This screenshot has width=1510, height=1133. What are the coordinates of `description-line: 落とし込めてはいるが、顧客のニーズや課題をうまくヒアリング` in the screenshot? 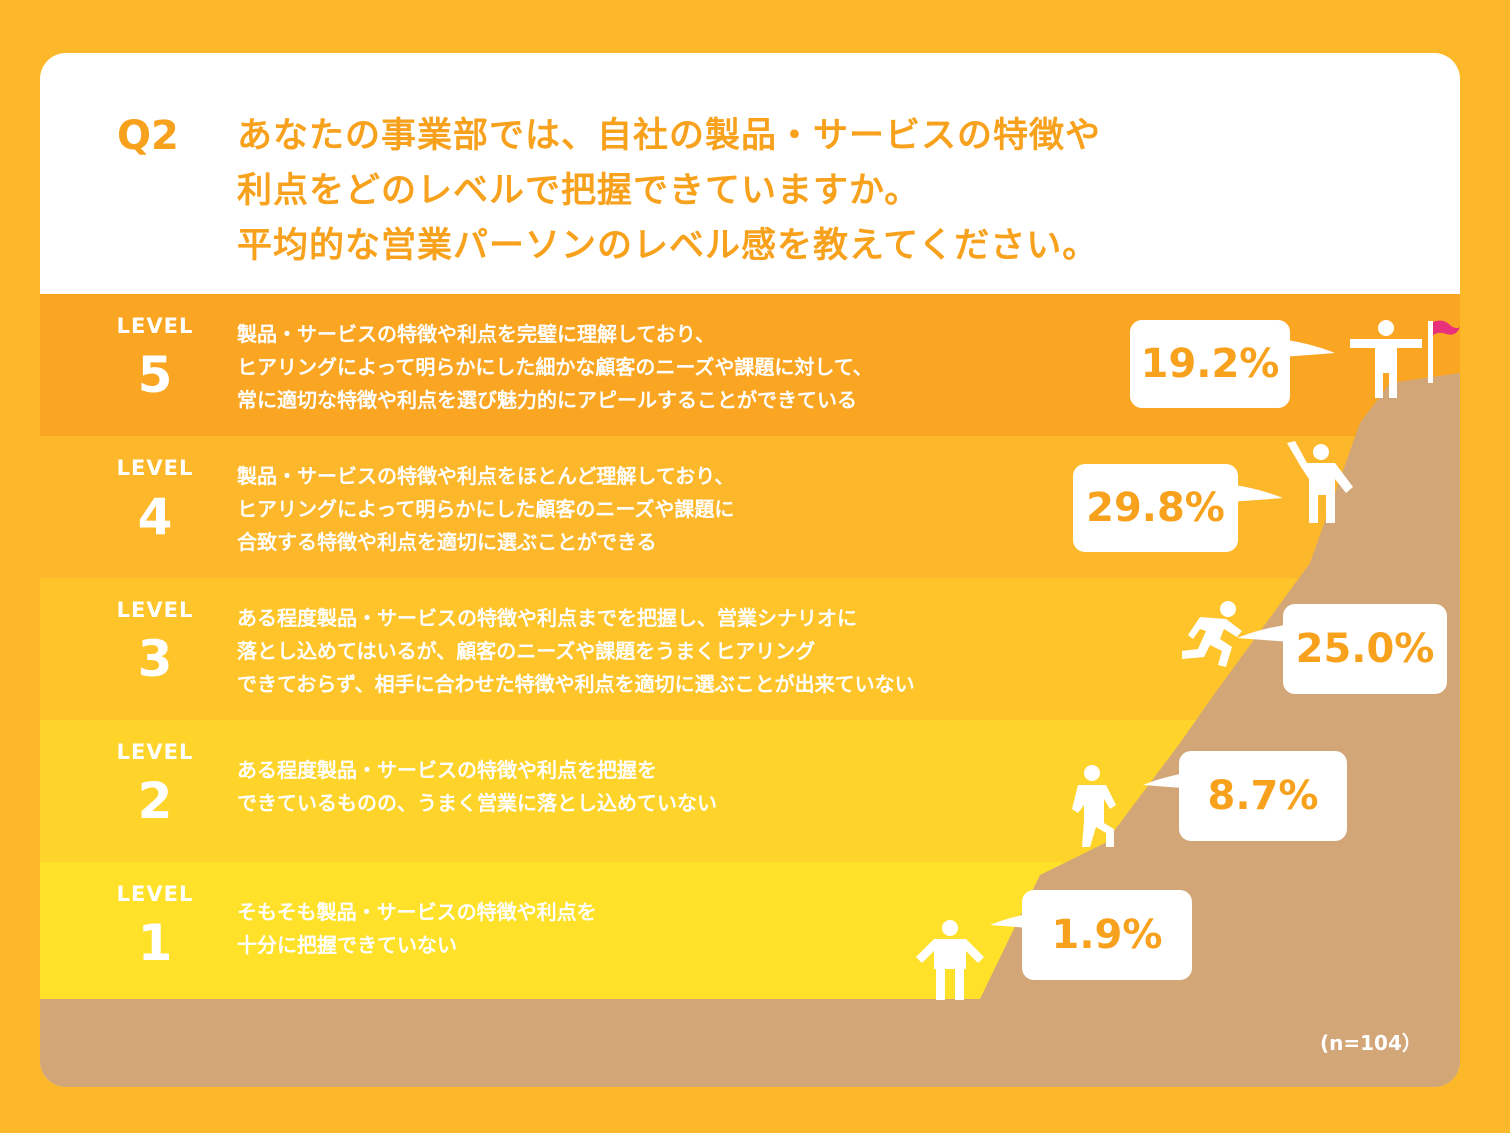 It's located at (526, 651).